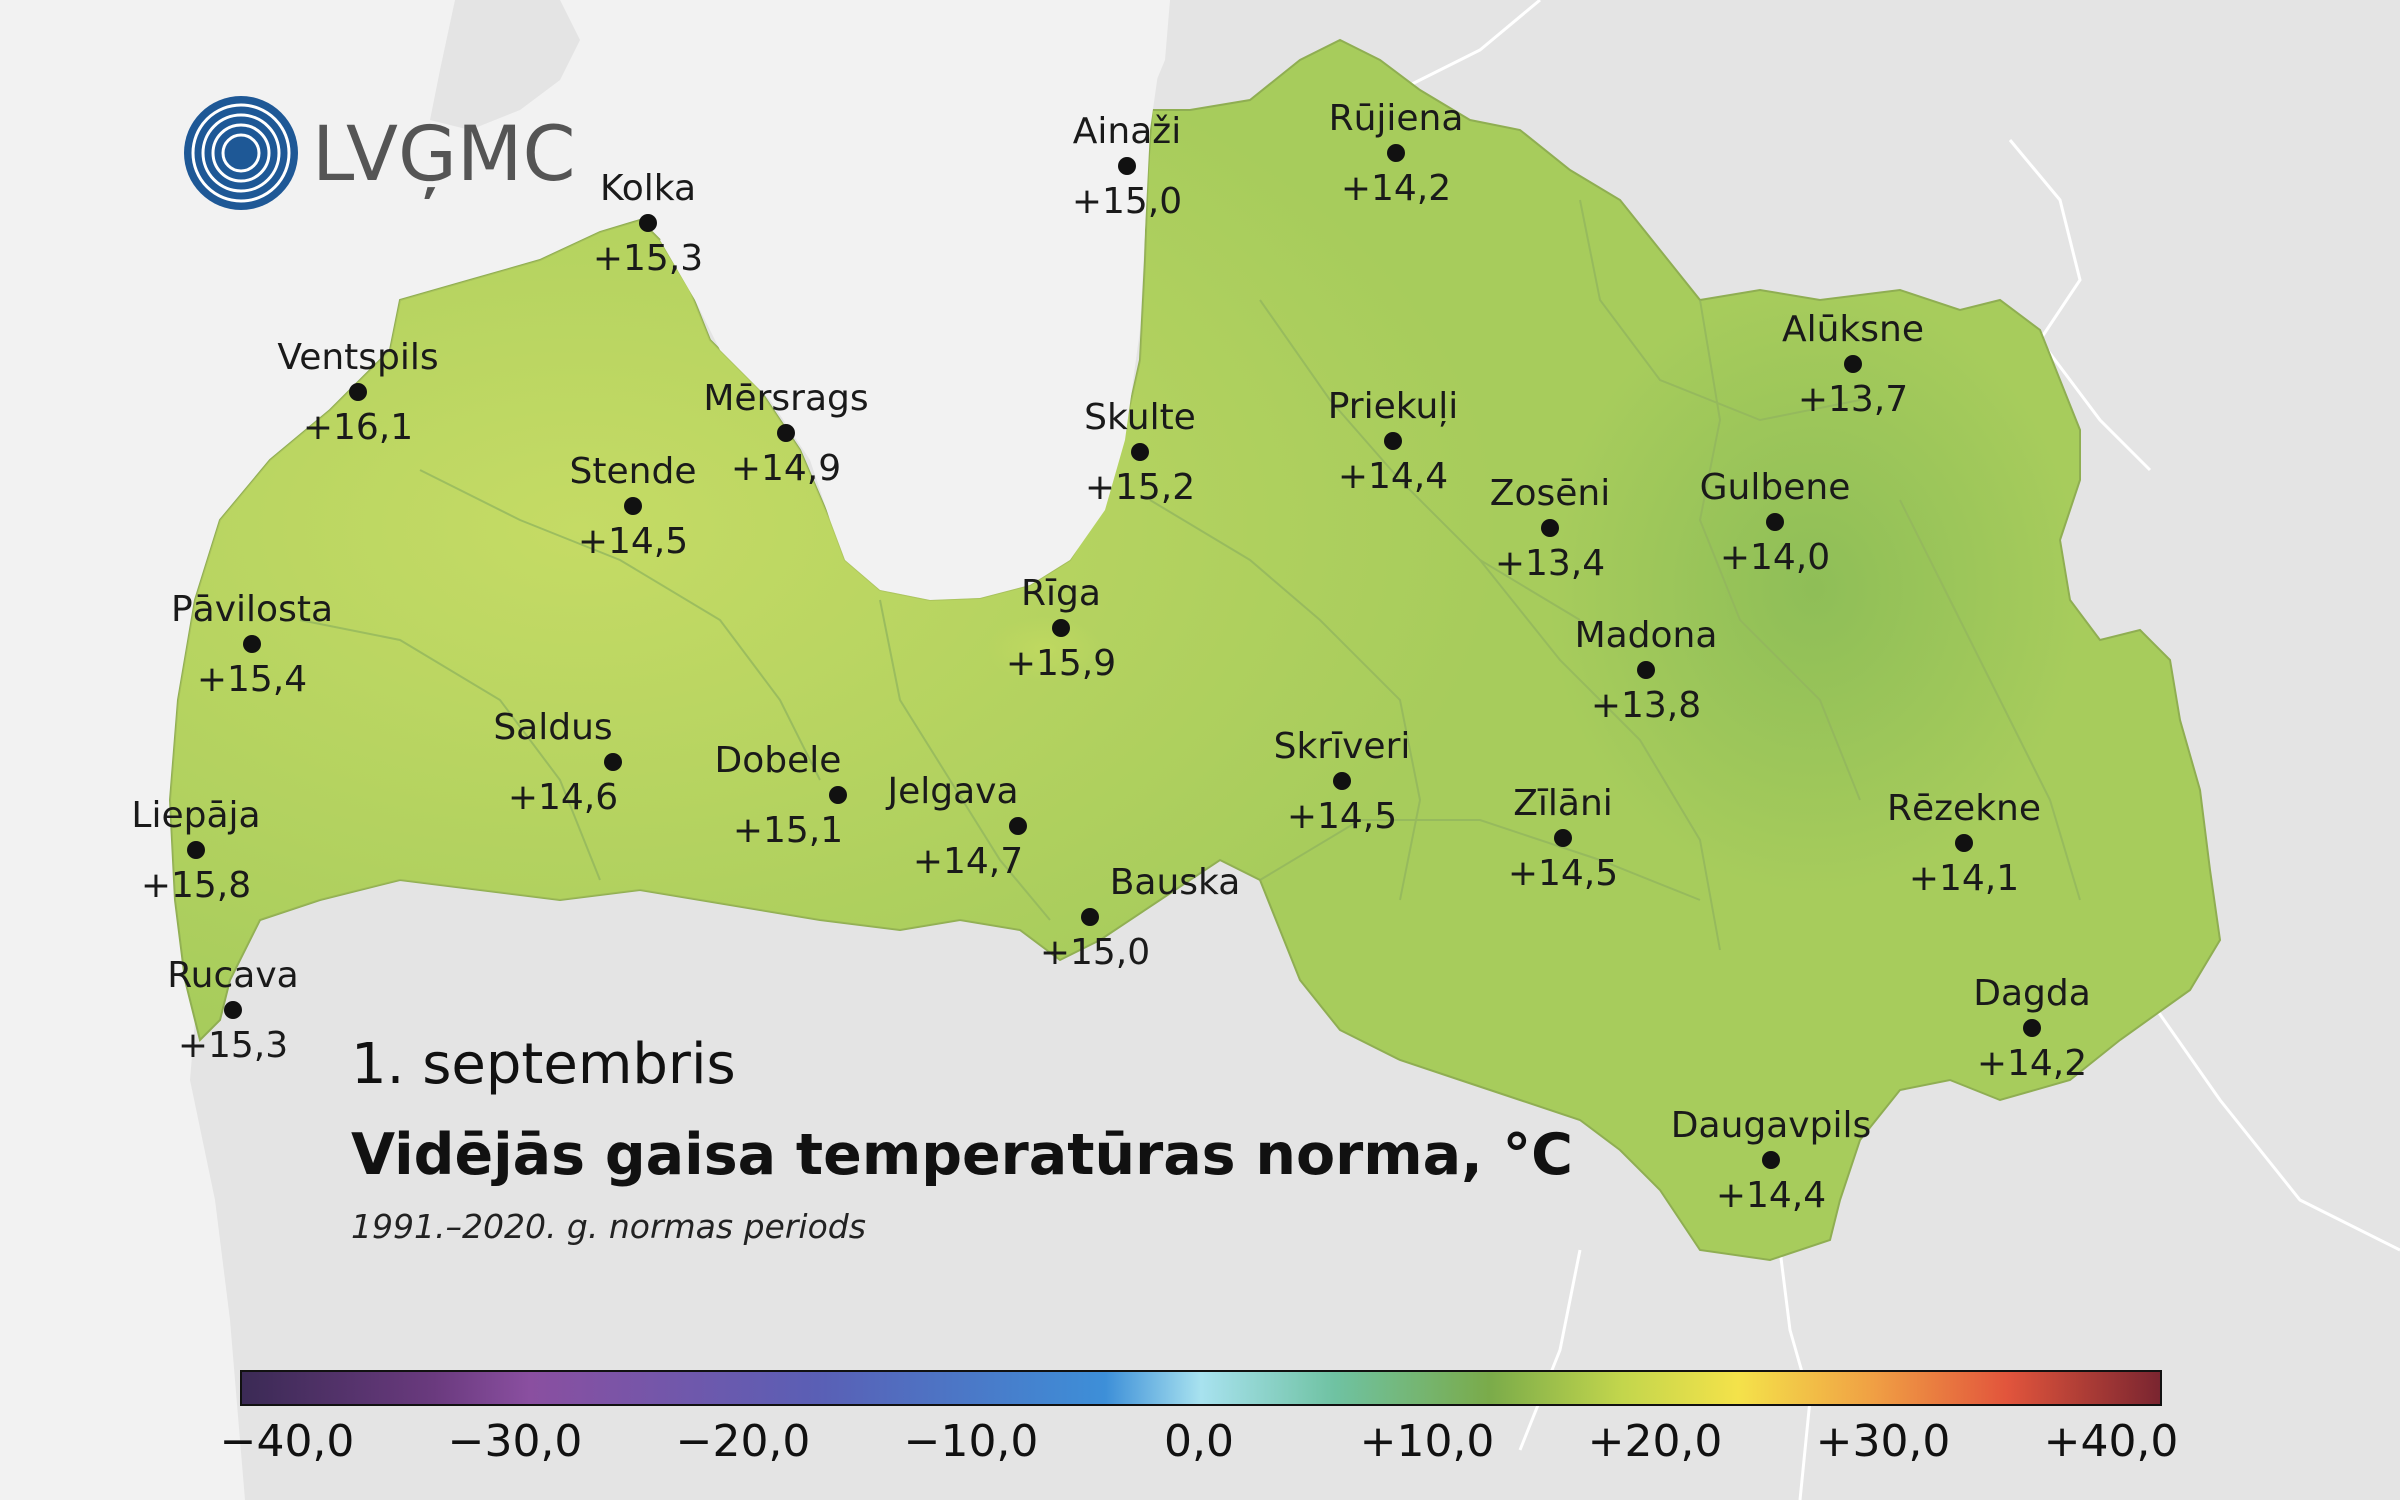 The width and height of the screenshot is (2400, 1500). Describe the element at coordinates (1140, 487) in the screenshot. I see `station-value: +15,2` at that location.